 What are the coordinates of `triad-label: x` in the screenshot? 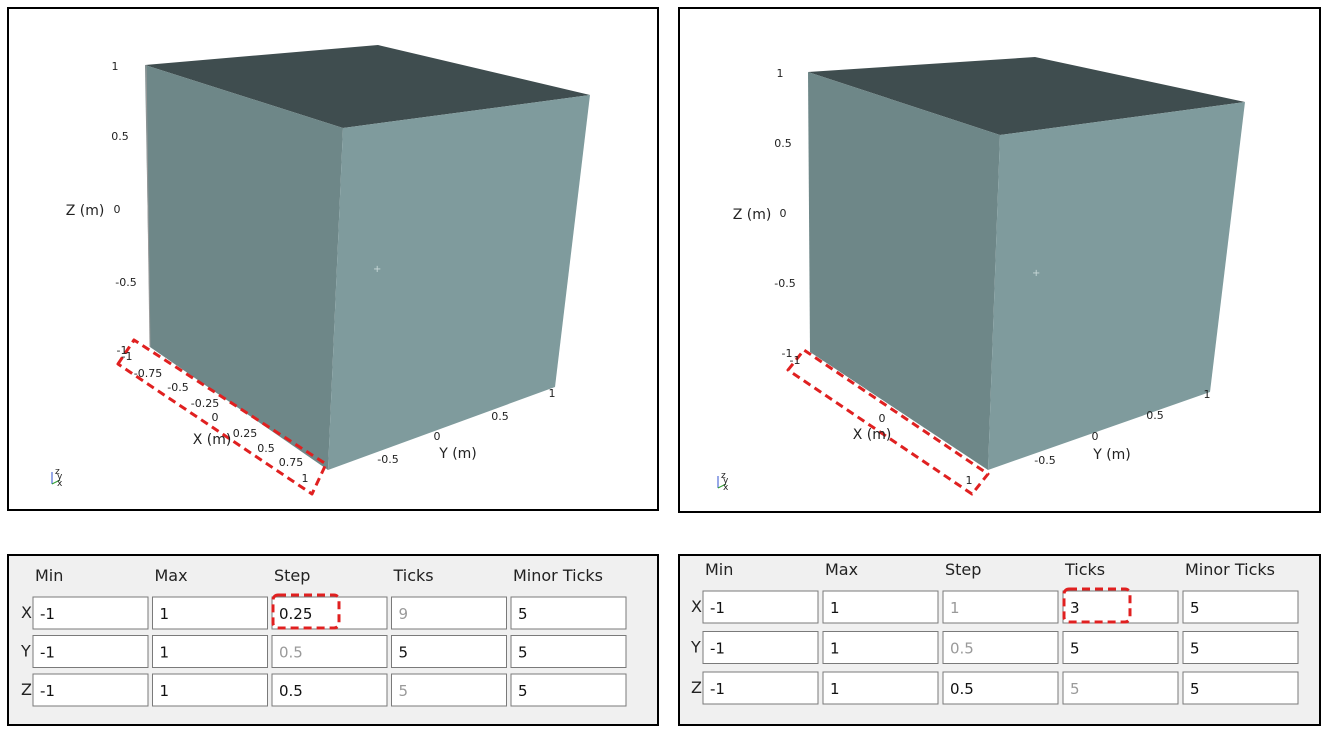 It's located at (726, 488).